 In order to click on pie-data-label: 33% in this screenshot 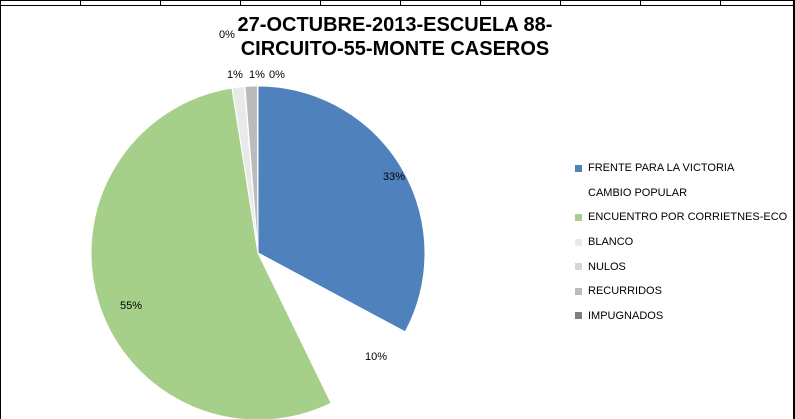, I will do `click(394, 177)`.